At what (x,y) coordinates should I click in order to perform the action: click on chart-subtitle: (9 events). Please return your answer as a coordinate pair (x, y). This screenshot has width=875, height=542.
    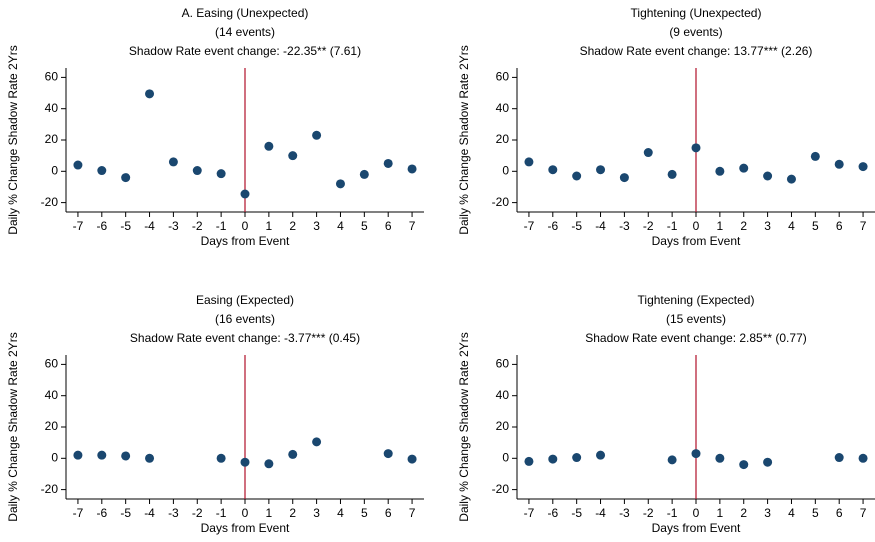
    Looking at the image, I should click on (695, 32).